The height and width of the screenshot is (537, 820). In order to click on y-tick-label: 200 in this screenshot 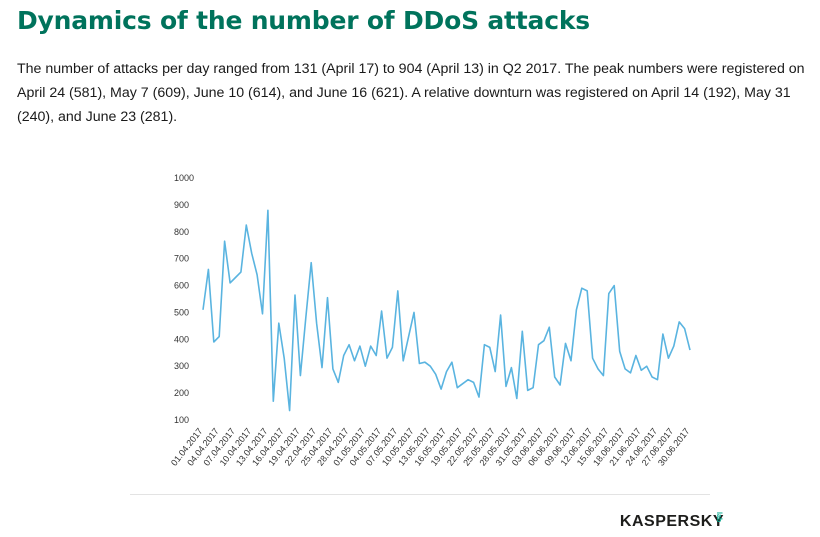, I will do `click(181, 393)`.